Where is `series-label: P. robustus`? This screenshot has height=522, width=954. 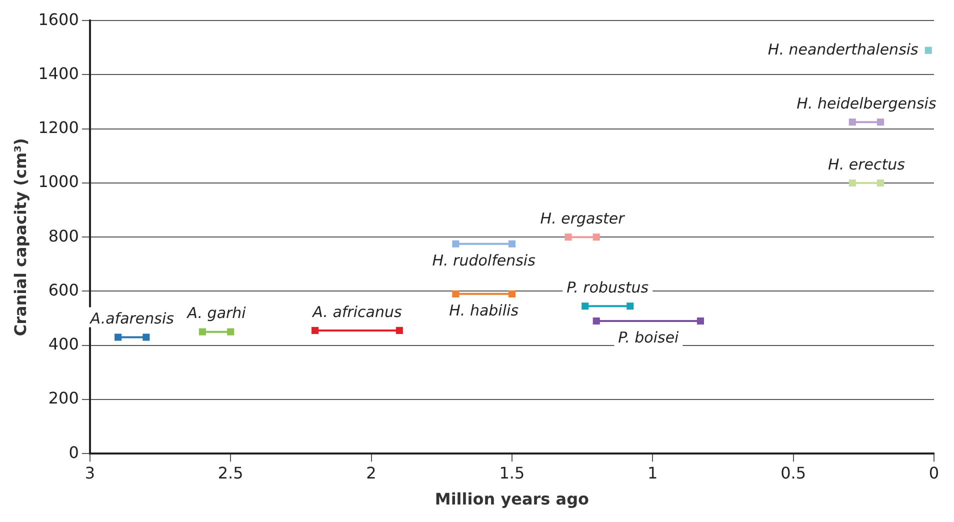 series-label: P. robustus is located at coordinates (607, 287).